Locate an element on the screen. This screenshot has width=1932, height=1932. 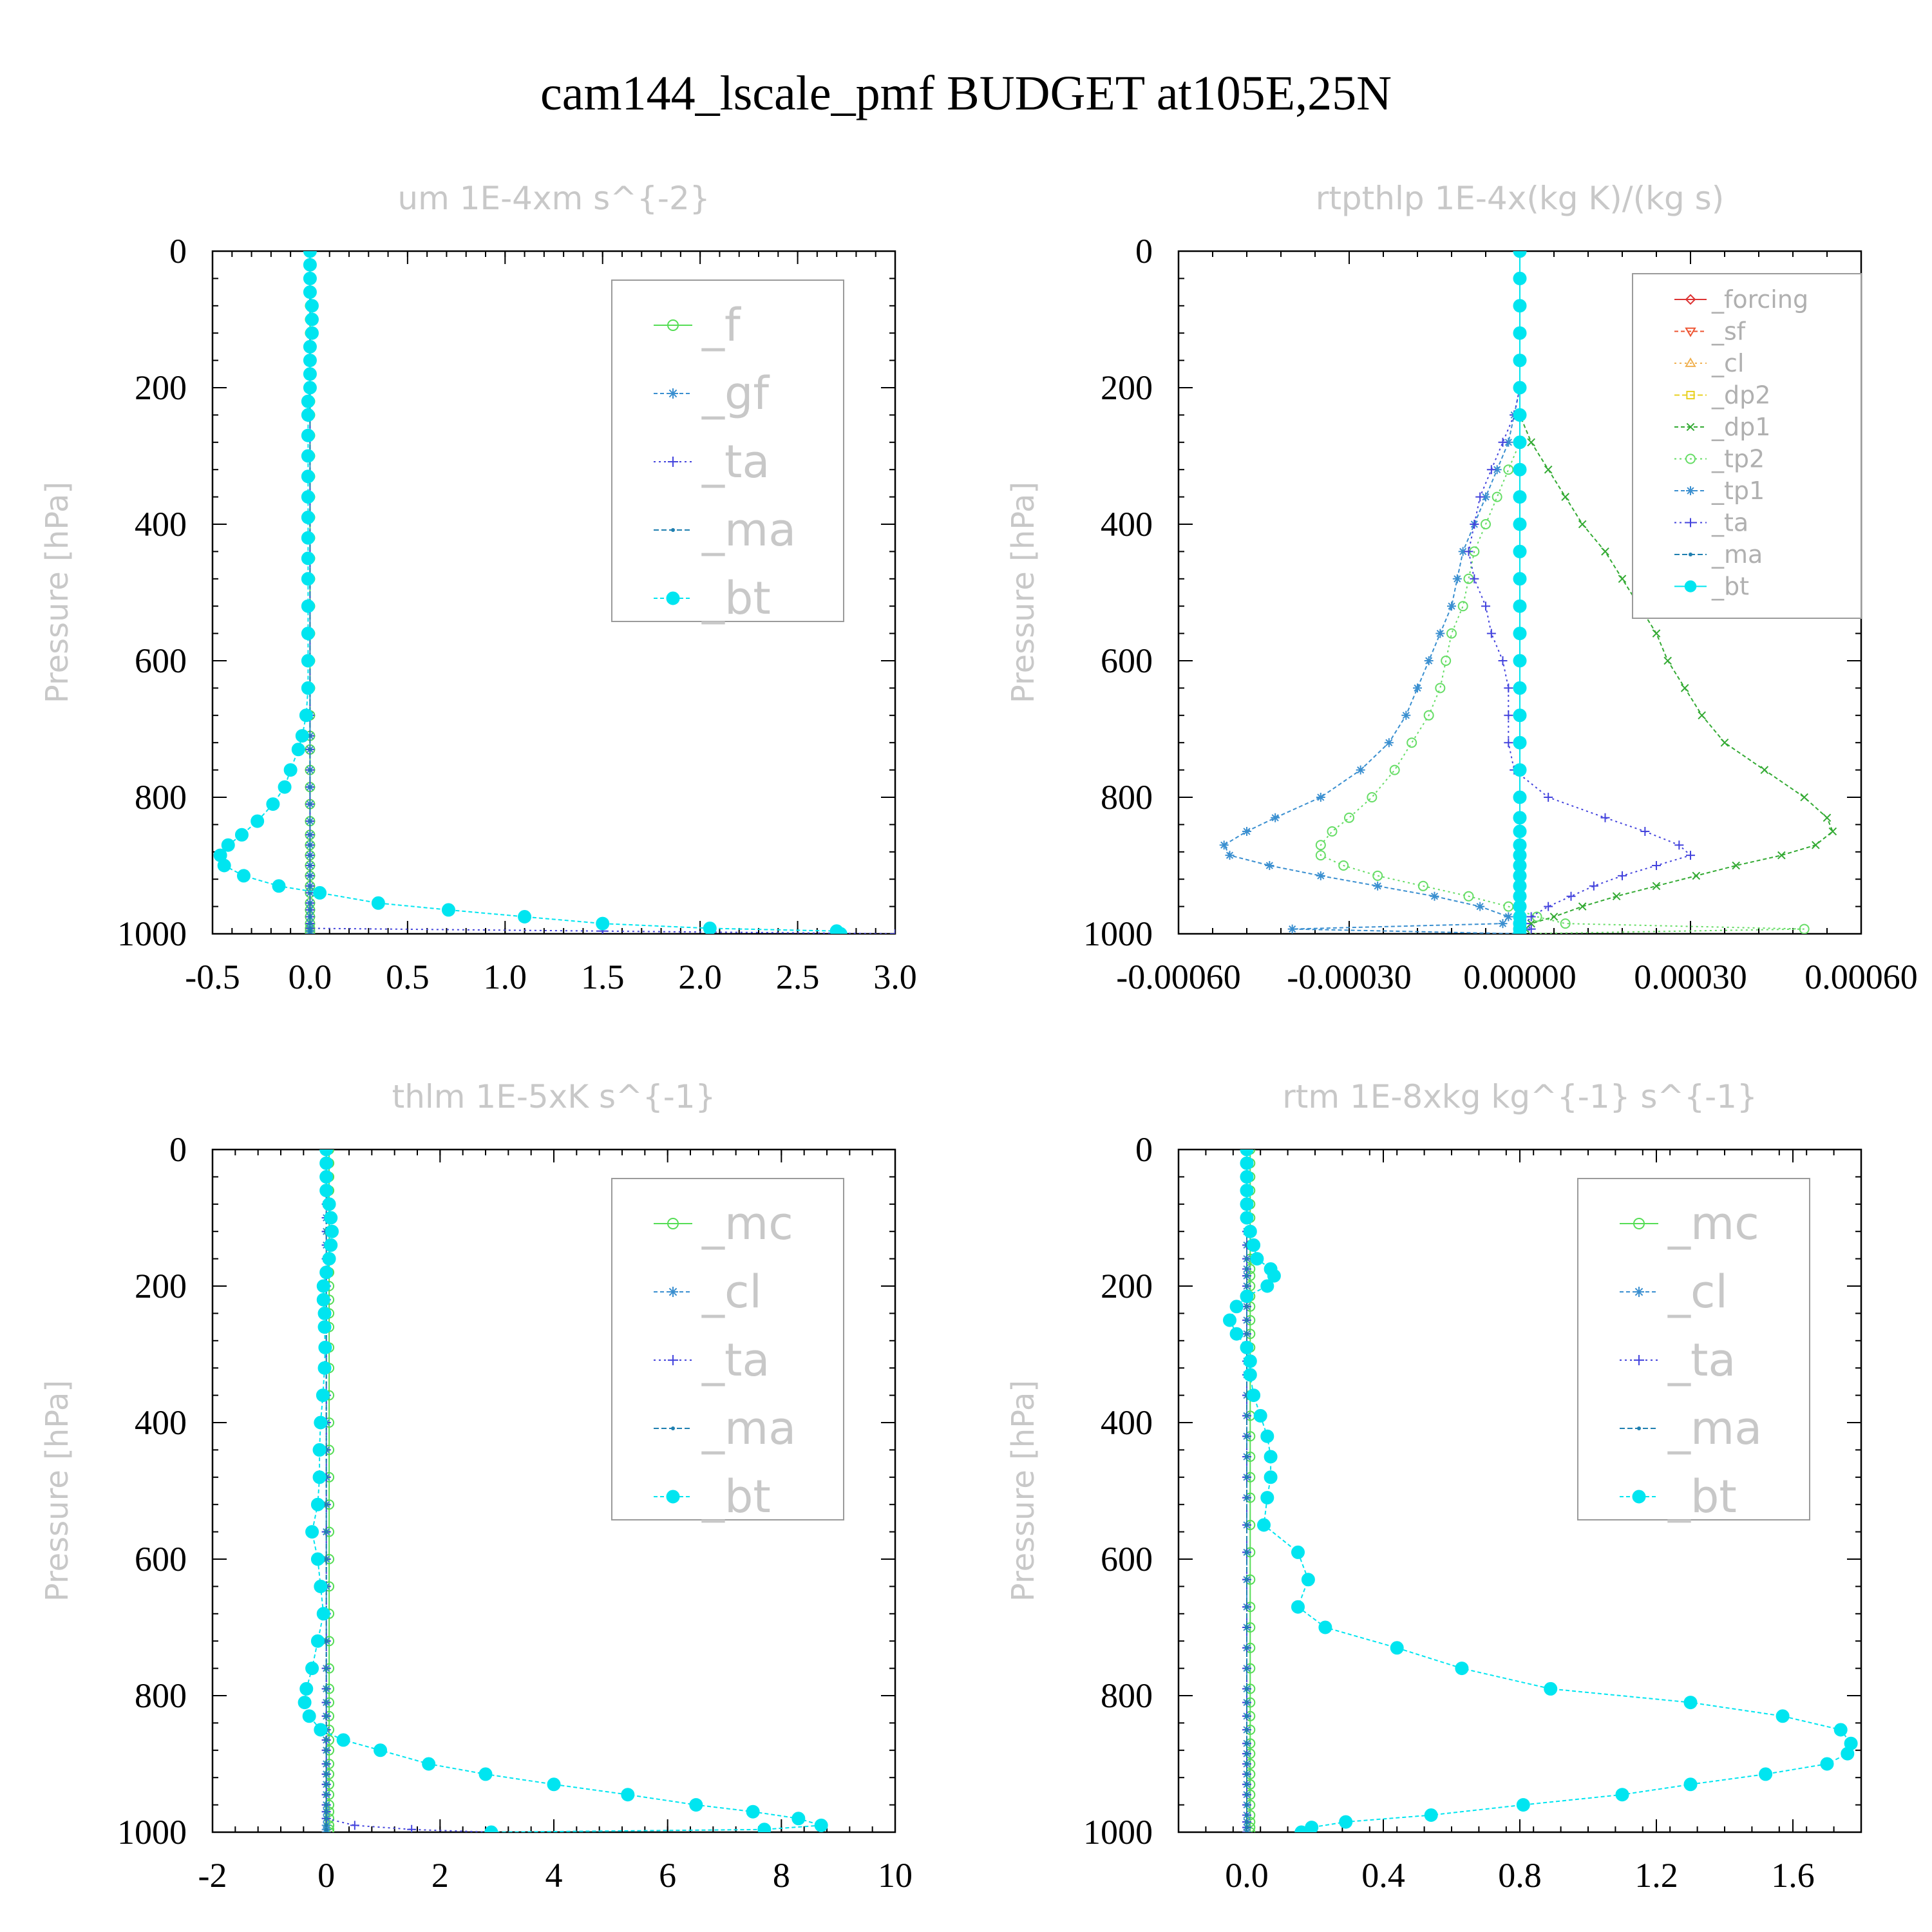
x-tick-label: -2 is located at coordinates (213, 1876).